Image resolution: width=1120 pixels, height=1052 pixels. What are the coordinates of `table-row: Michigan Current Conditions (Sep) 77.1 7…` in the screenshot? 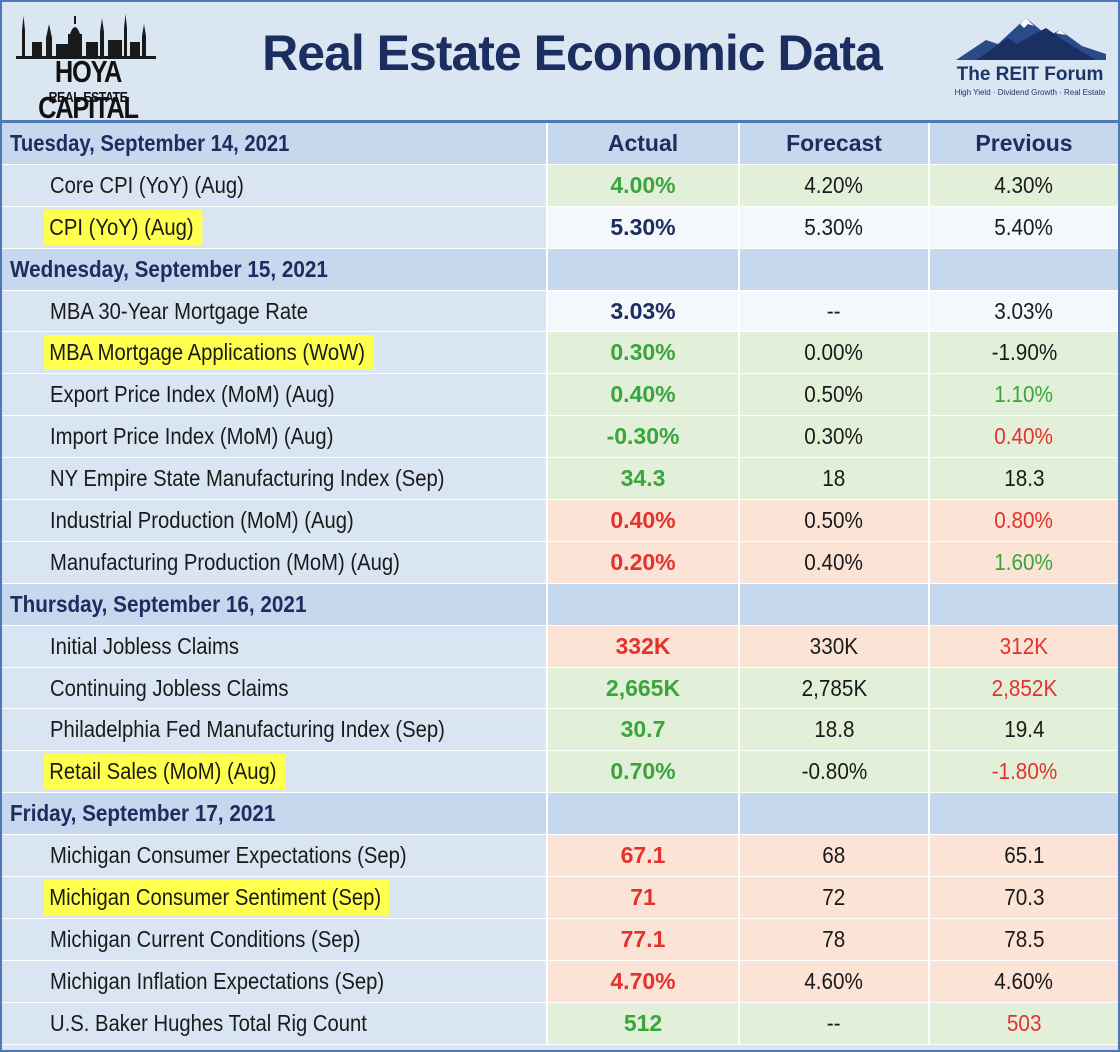 It's located at (560, 939).